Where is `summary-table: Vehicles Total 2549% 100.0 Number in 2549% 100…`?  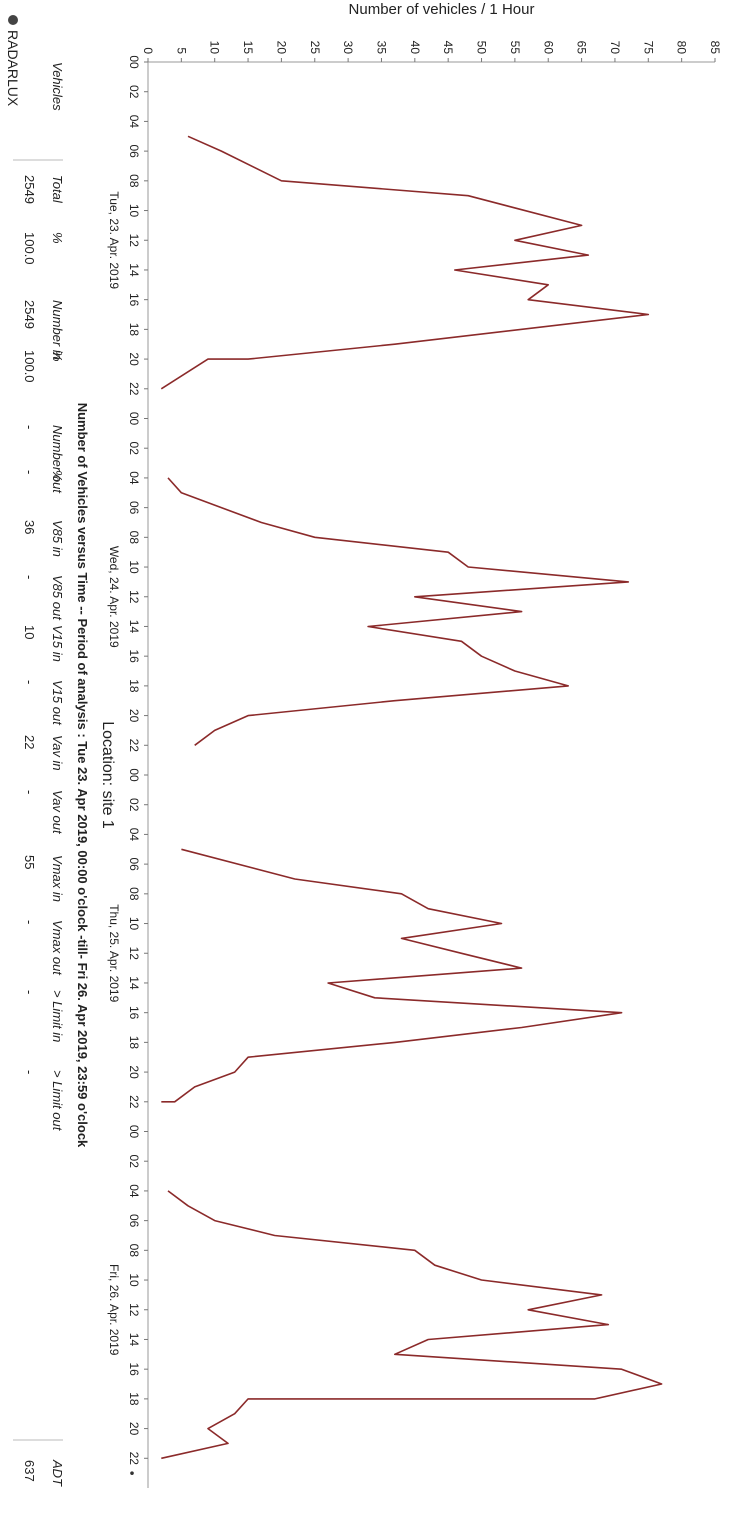 summary-table: Vehicles Total 2549% 100.0 Number in 2549% 100… is located at coordinates (39, 774).